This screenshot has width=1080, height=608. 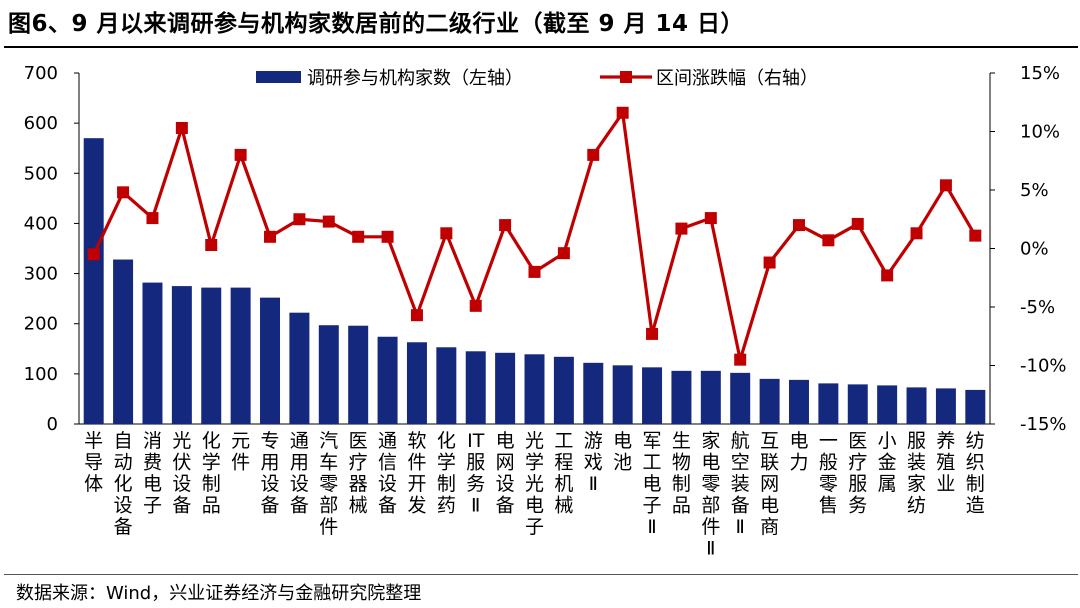 I want to click on category-label: 消费电子, so click(x=152, y=473).